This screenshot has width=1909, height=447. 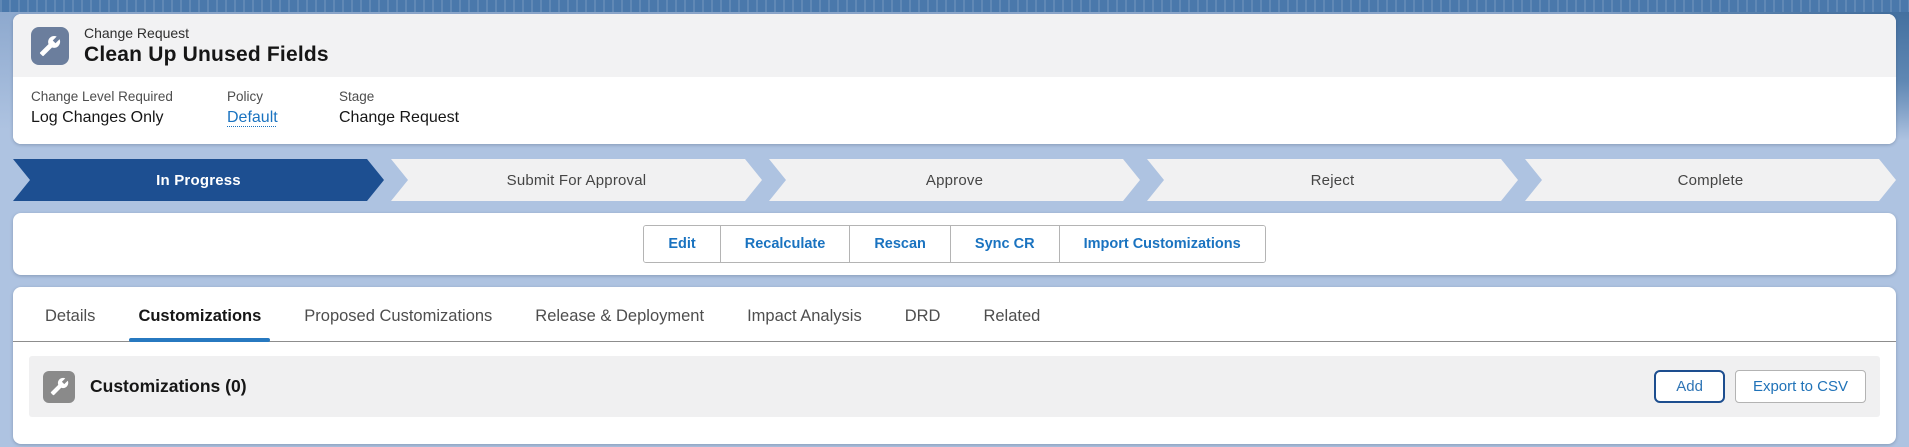 I want to click on edit-button: Edit, so click(x=682, y=244).